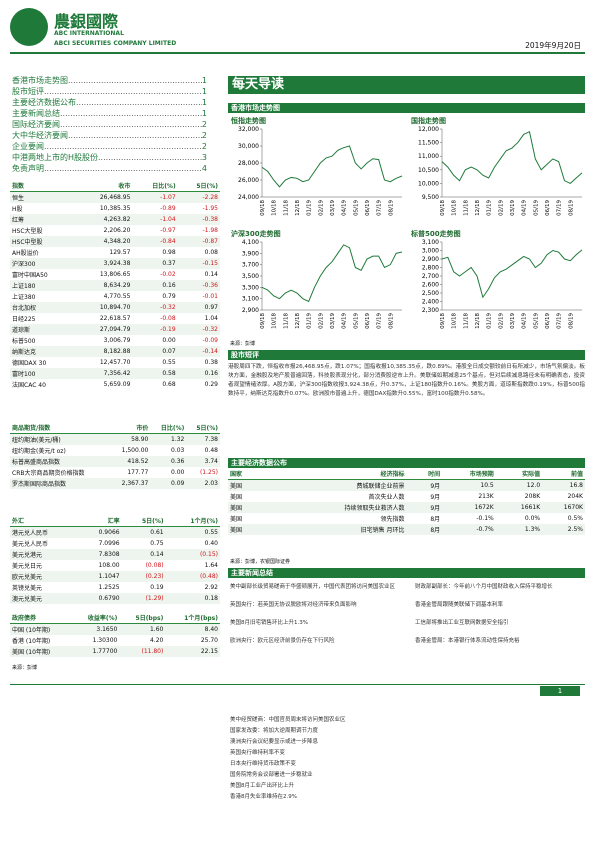  Describe the element at coordinates (430, 302) in the screenshot. I see `y-tick-label: 2,400` at that location.